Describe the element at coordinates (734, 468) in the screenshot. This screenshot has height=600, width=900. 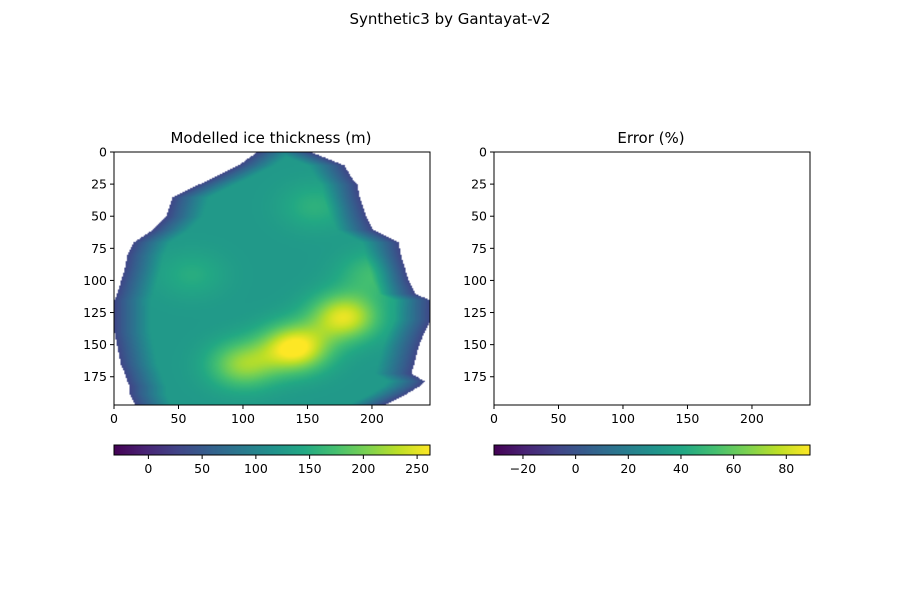
I see `colorbar-tick-label: 60` at that location.